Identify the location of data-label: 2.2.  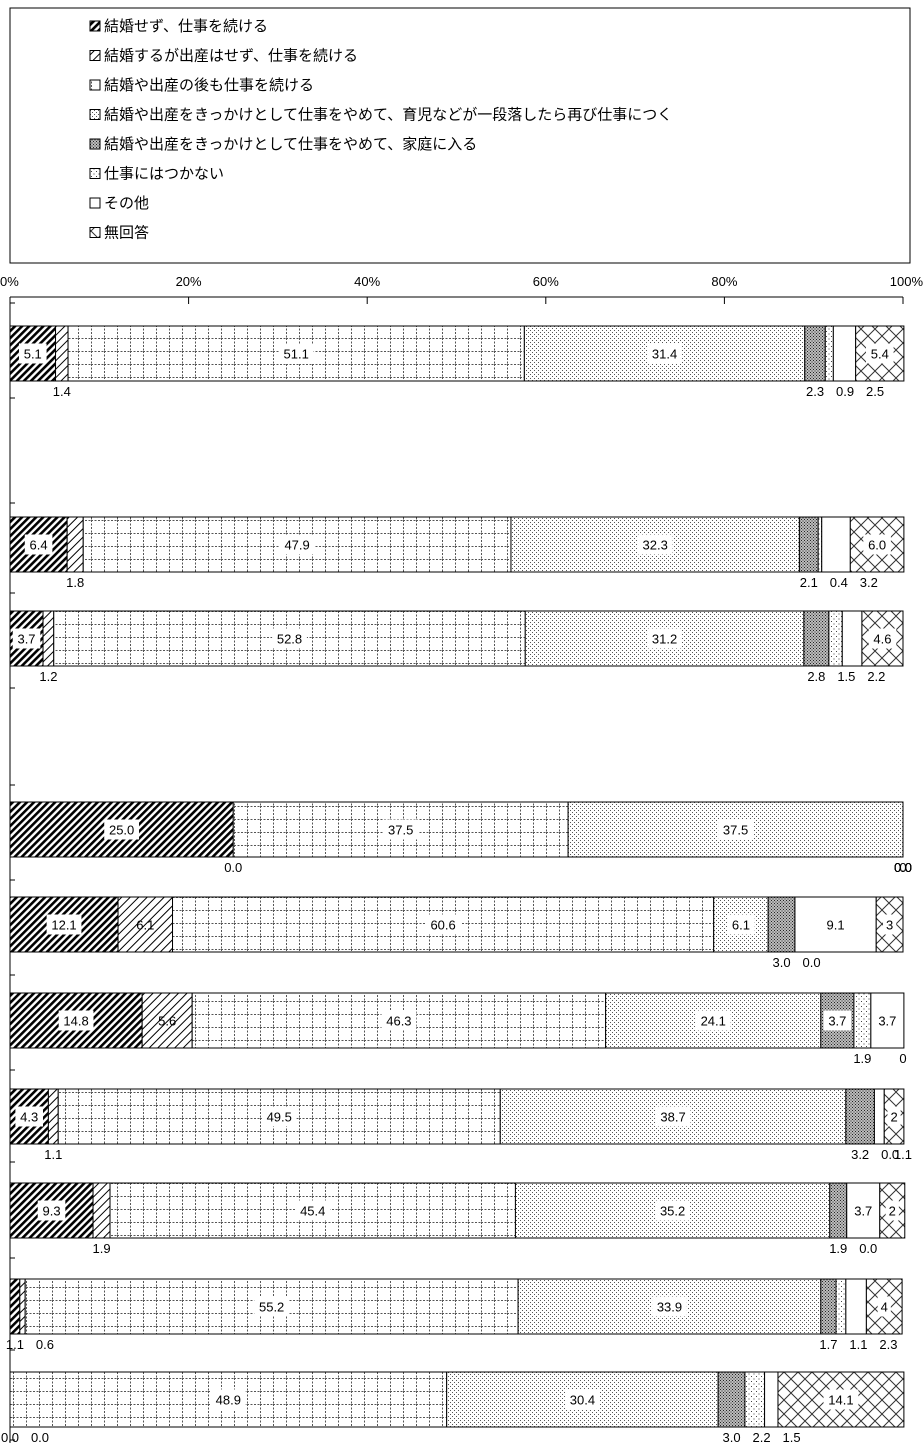
(876, 676).